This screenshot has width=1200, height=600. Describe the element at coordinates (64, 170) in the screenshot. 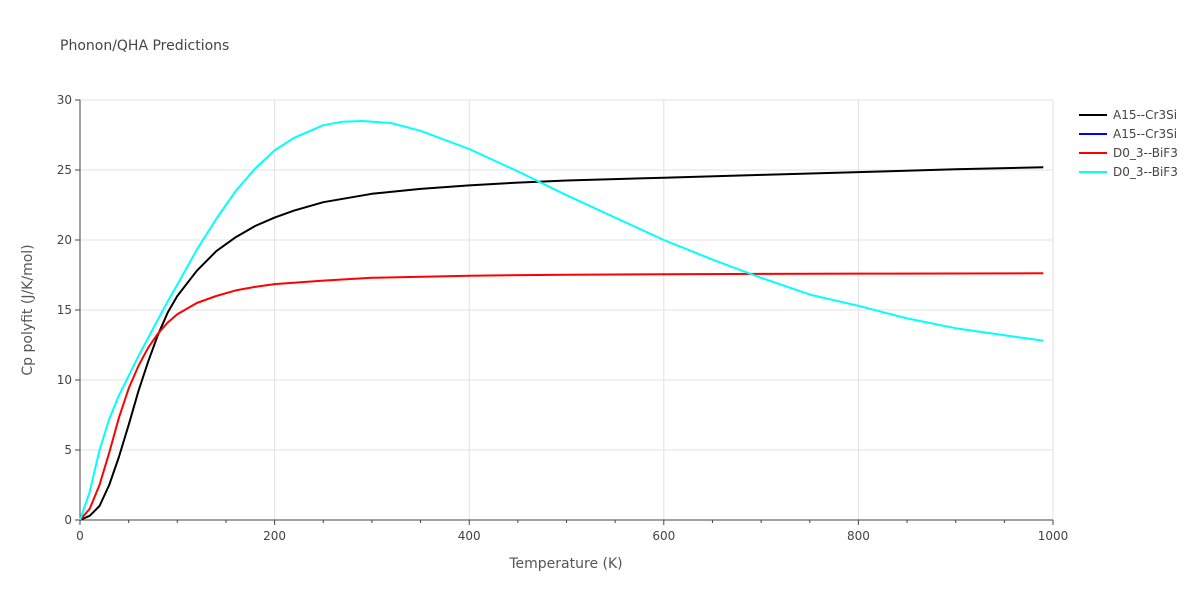

I see `y-tick-label: 25` at that location.